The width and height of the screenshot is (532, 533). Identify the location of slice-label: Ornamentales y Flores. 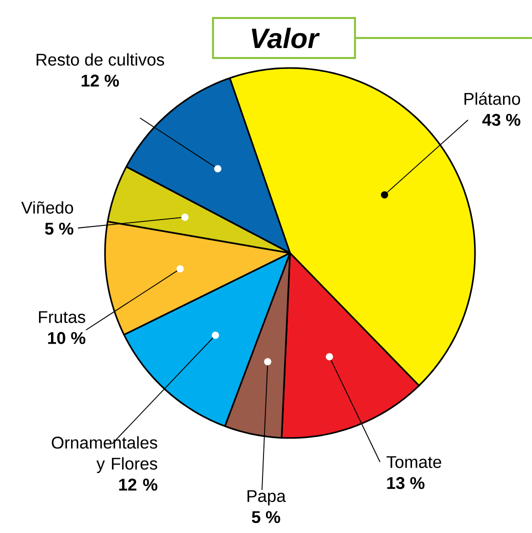
(105, 455).